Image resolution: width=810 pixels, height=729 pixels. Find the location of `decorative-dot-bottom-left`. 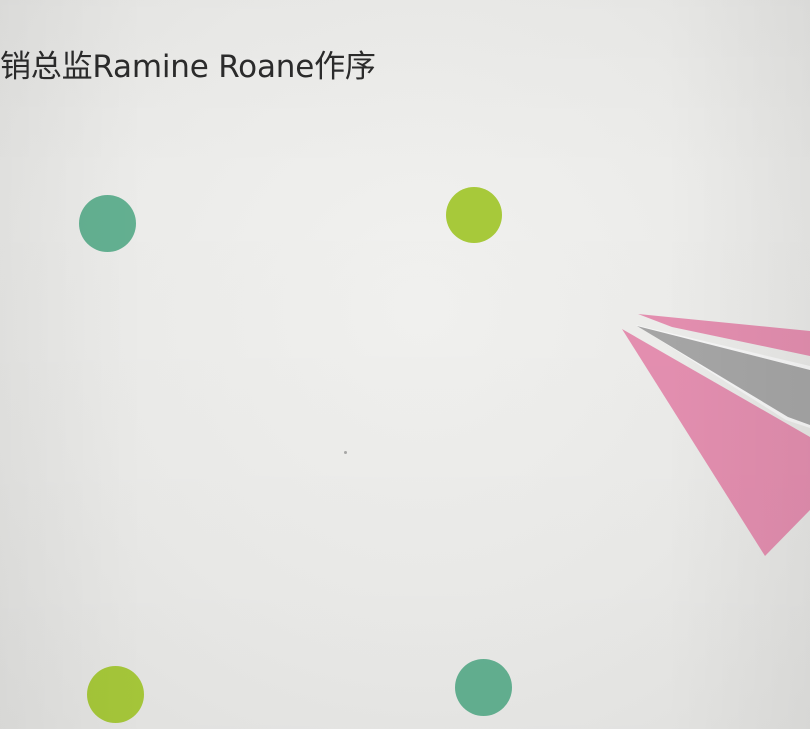

decorative-dot-bottom-left is located at coordinates (115, 694).